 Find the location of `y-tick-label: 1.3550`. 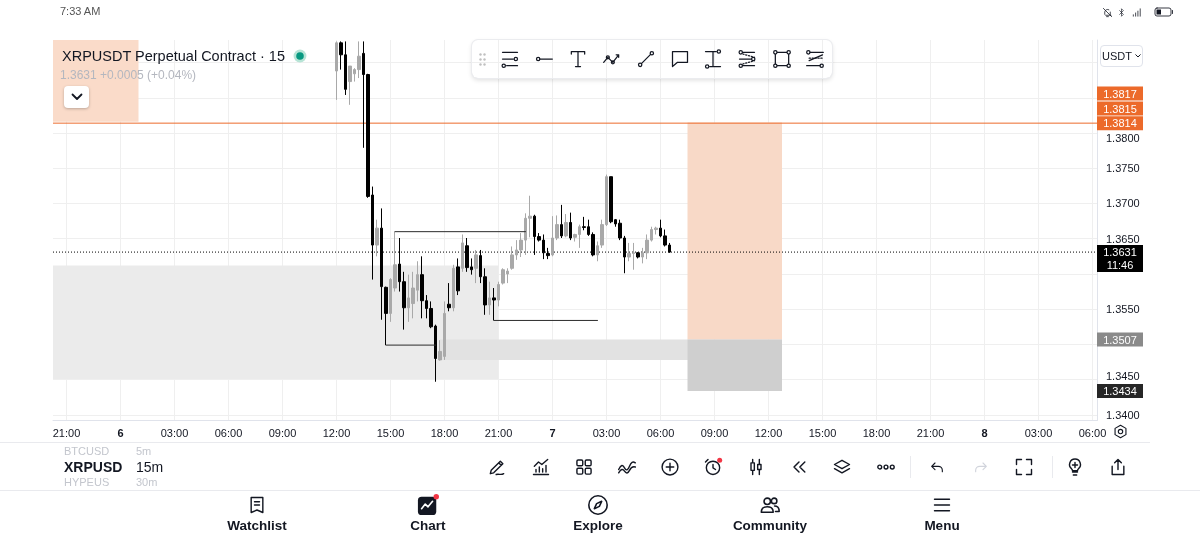

y-tick-label: 1.3550 is located at coordinates (1123, 309).